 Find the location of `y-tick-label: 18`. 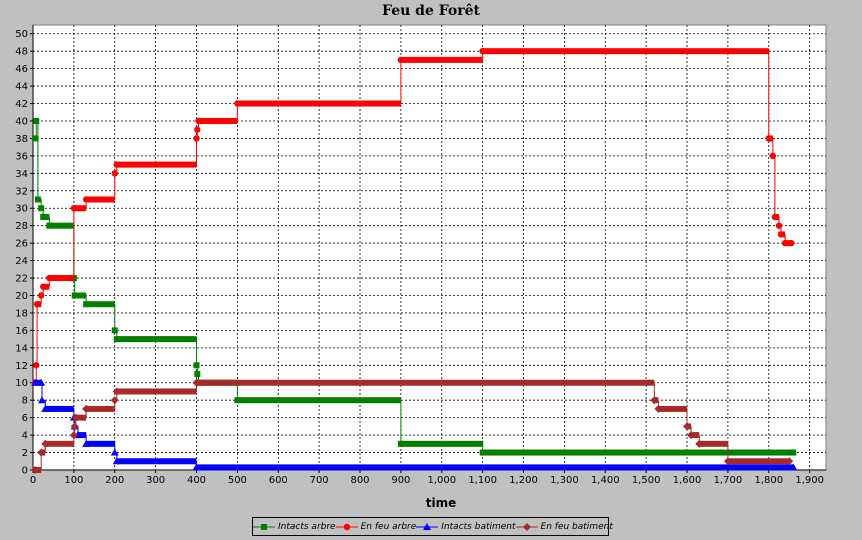

y-tick-label: 18 is located at coordinates (21, 313).